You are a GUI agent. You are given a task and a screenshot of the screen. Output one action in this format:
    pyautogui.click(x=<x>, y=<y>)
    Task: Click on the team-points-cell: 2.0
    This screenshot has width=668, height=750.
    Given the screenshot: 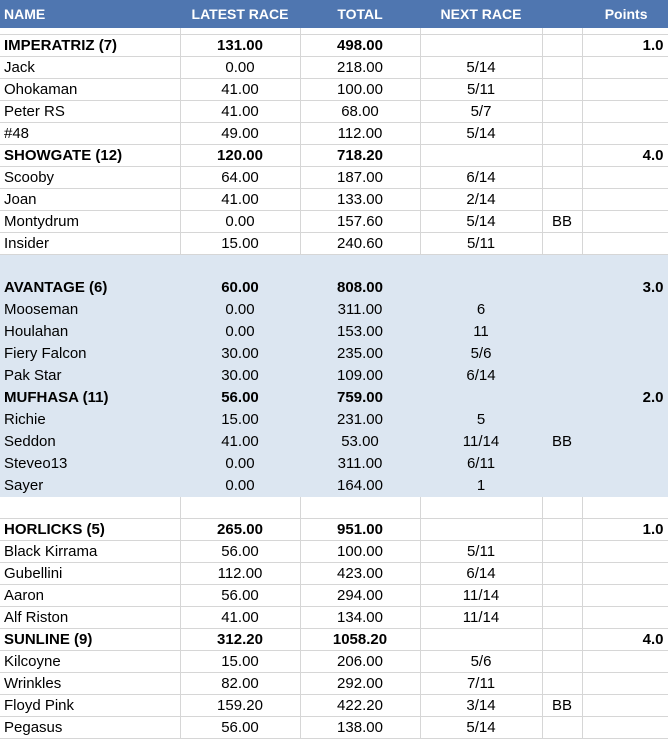 What is the action you would take?
    pyautogui.click(x=625, y=397)
    